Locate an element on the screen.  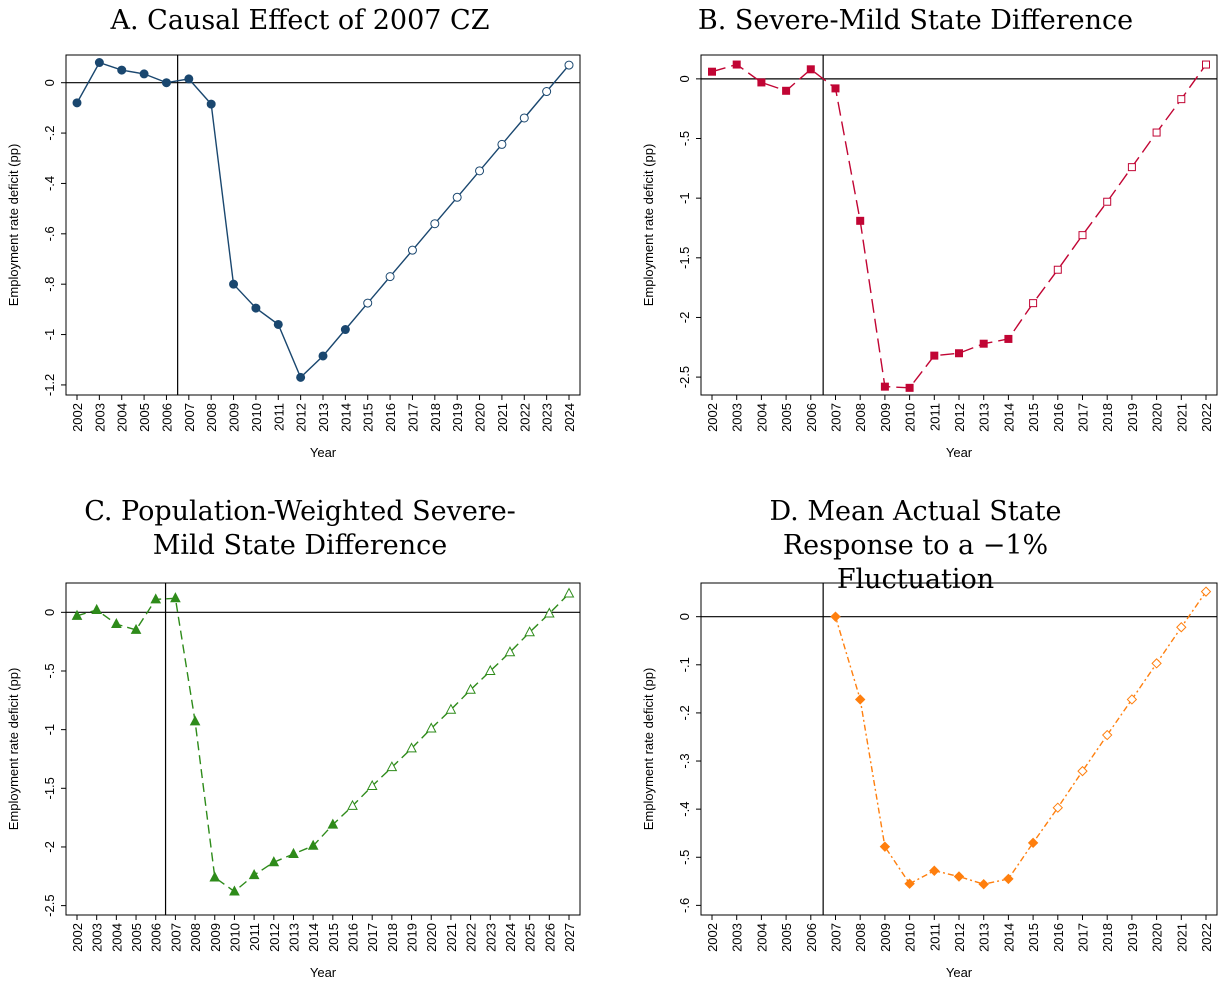
panel-title: B. Severe-Mild State Difference is located at coordinates (915, 21).